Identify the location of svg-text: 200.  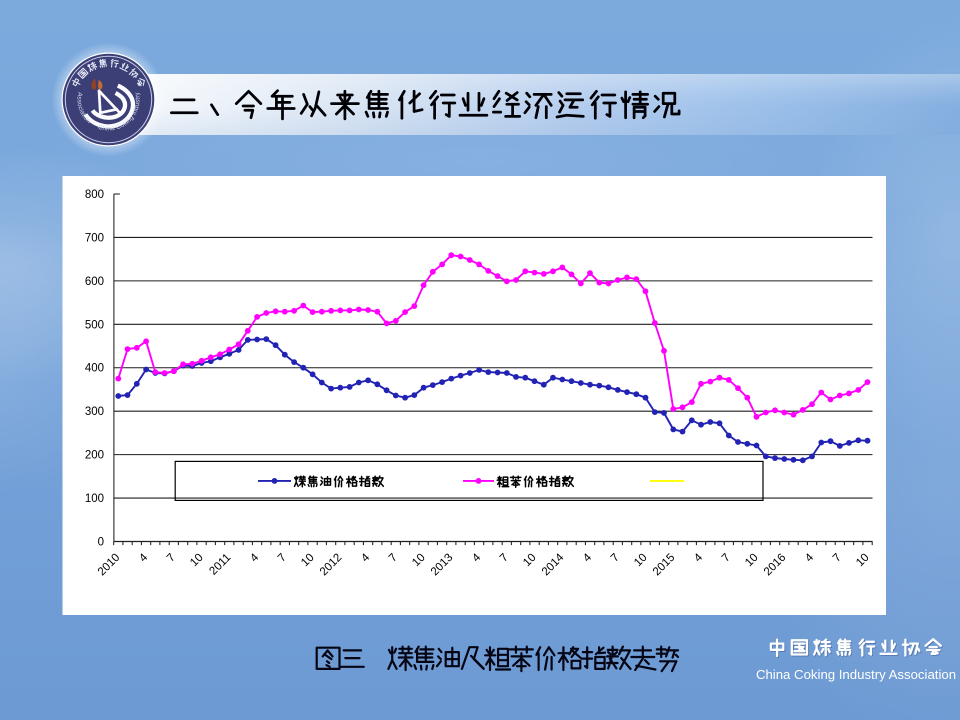
(94, 456).